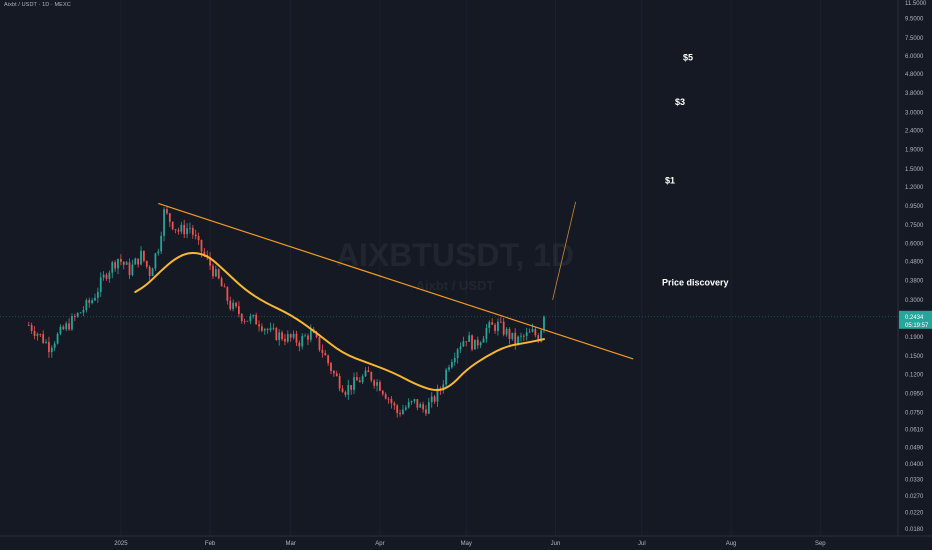 This screenshot has height=550, width=932. What do you see at coordinates (121, 544) in the screenshot?
I see `x-tick-label: 2025` at bounding box center [121, 544].